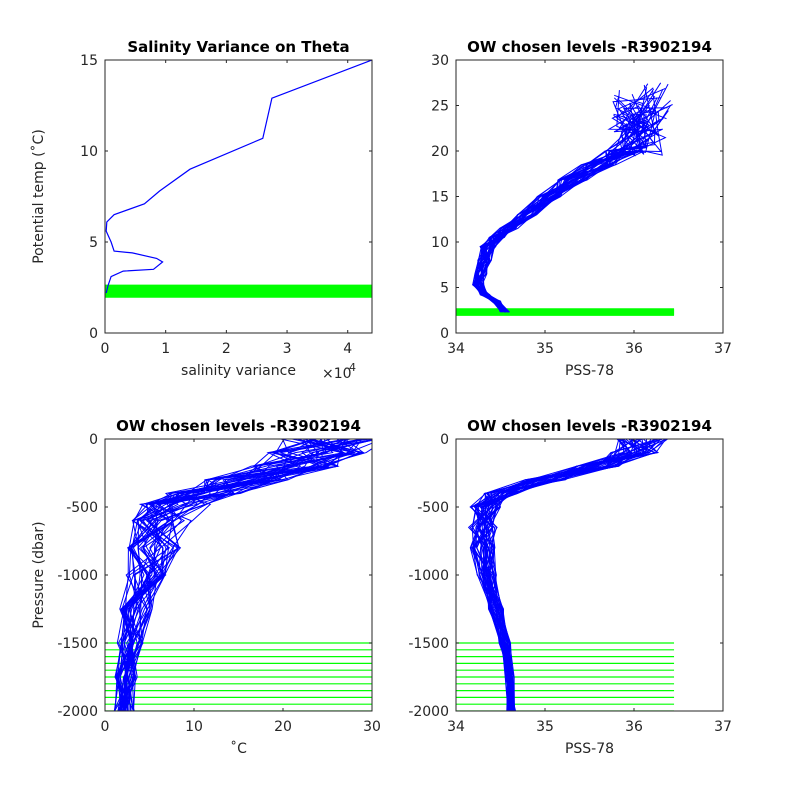 Image resolution: width=800 pixels, height=800 pixels. Describe the element at coordinates (238, 371) in the screenshot. I see `x-axis-label: salinity variance` at that location.